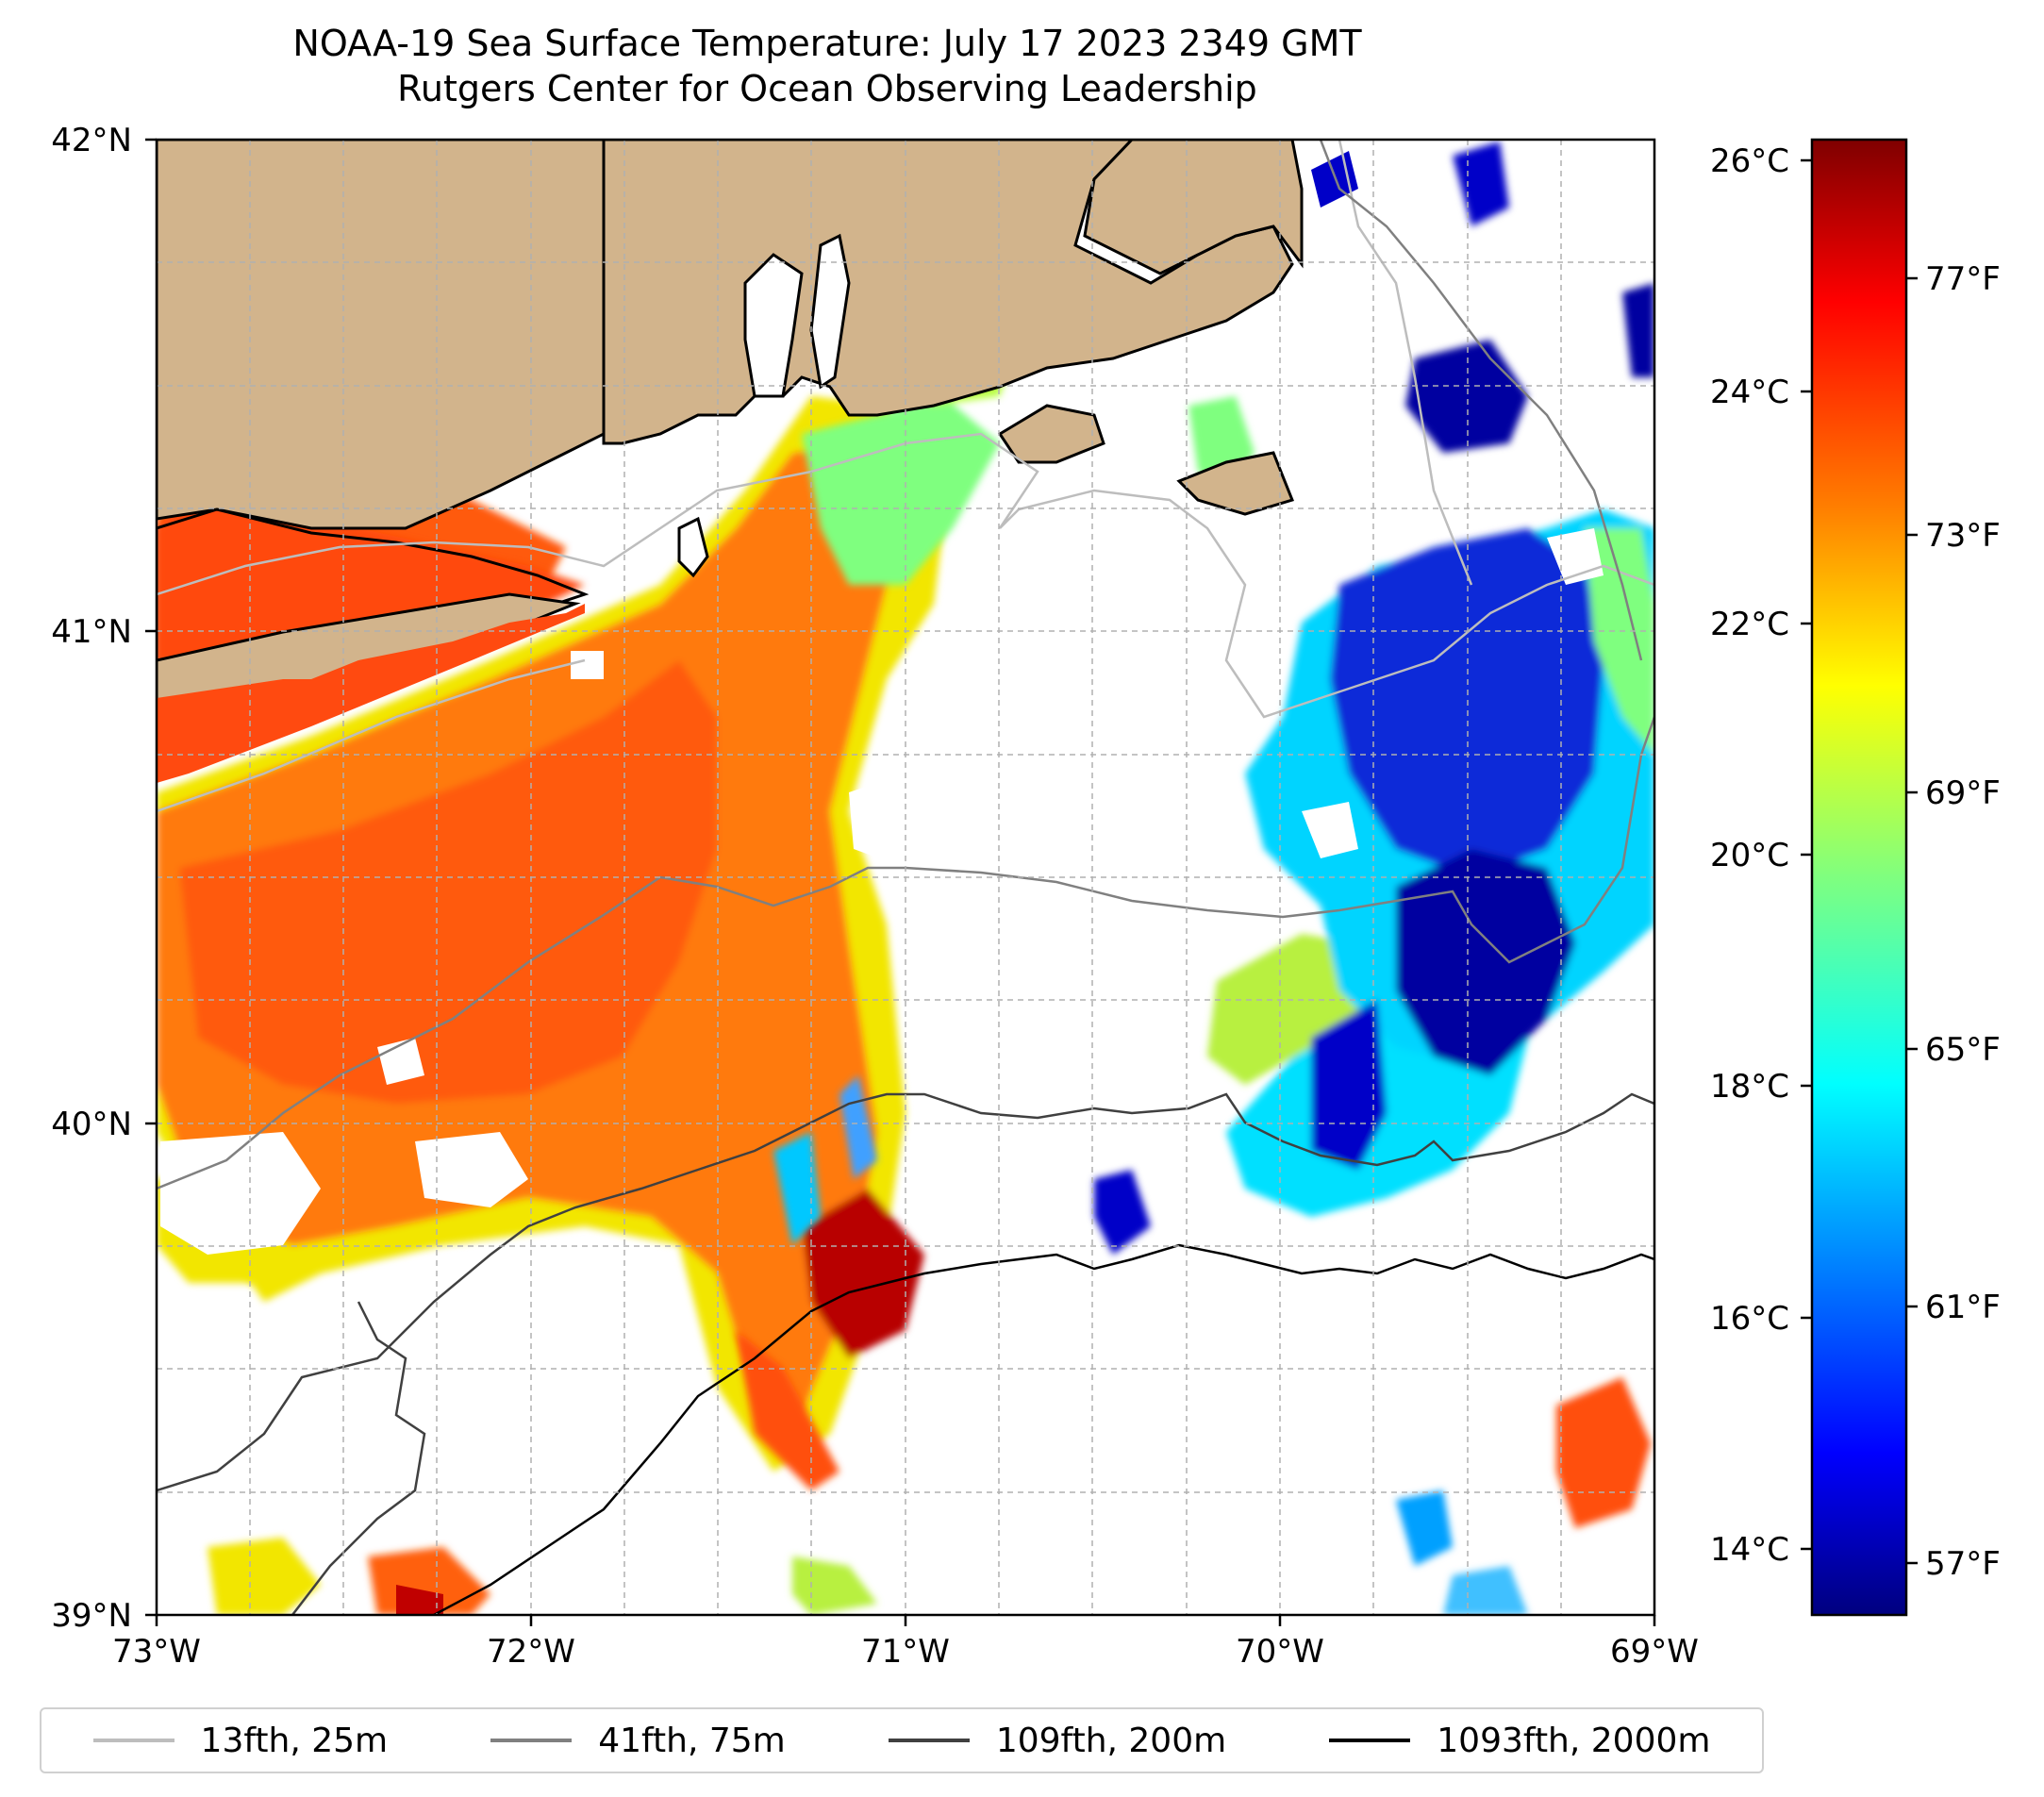 Image resolution: width=2044 pixels, height=1797 pixels. Describe the element at coordinates (1749, 1087) in the screenshot. I see `colorbar-celsius-label: 18°C` at that location.